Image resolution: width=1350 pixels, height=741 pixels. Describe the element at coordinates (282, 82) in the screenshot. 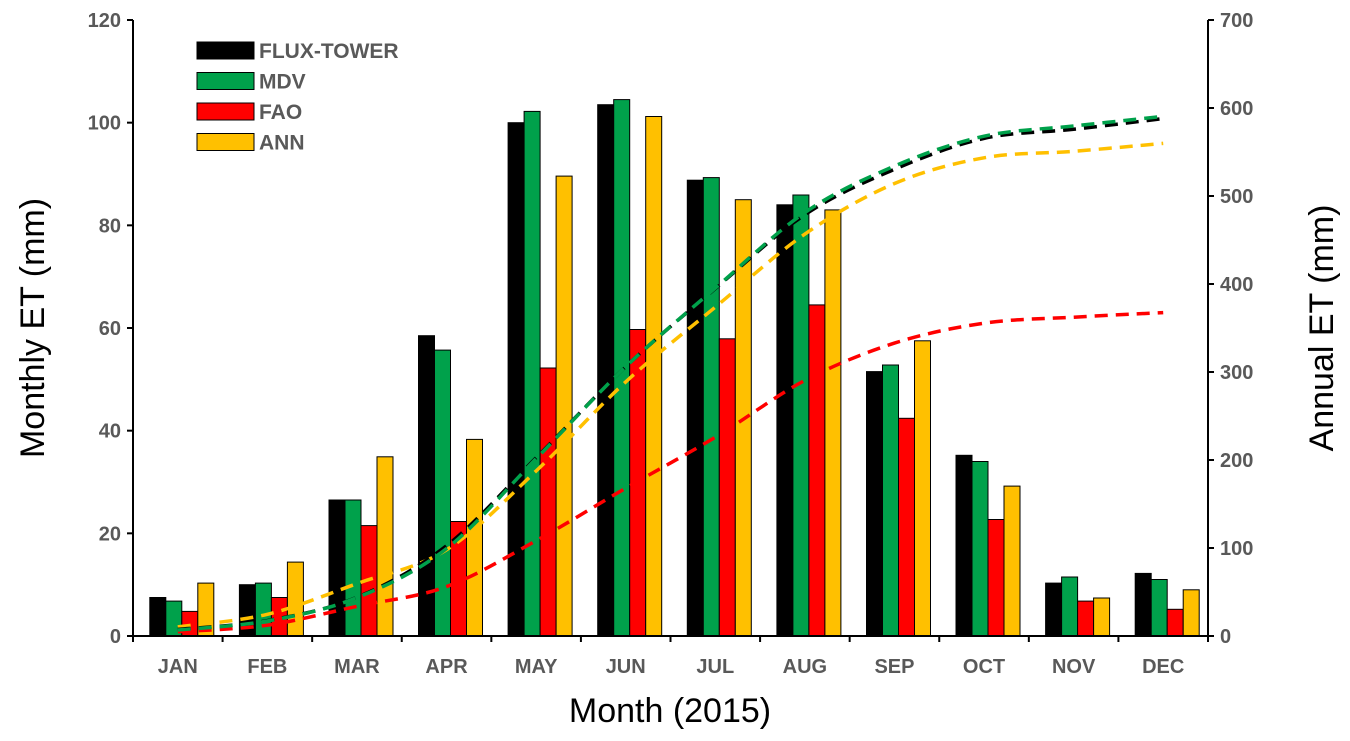

I see `legend-label-mdv: MDV` at that location.